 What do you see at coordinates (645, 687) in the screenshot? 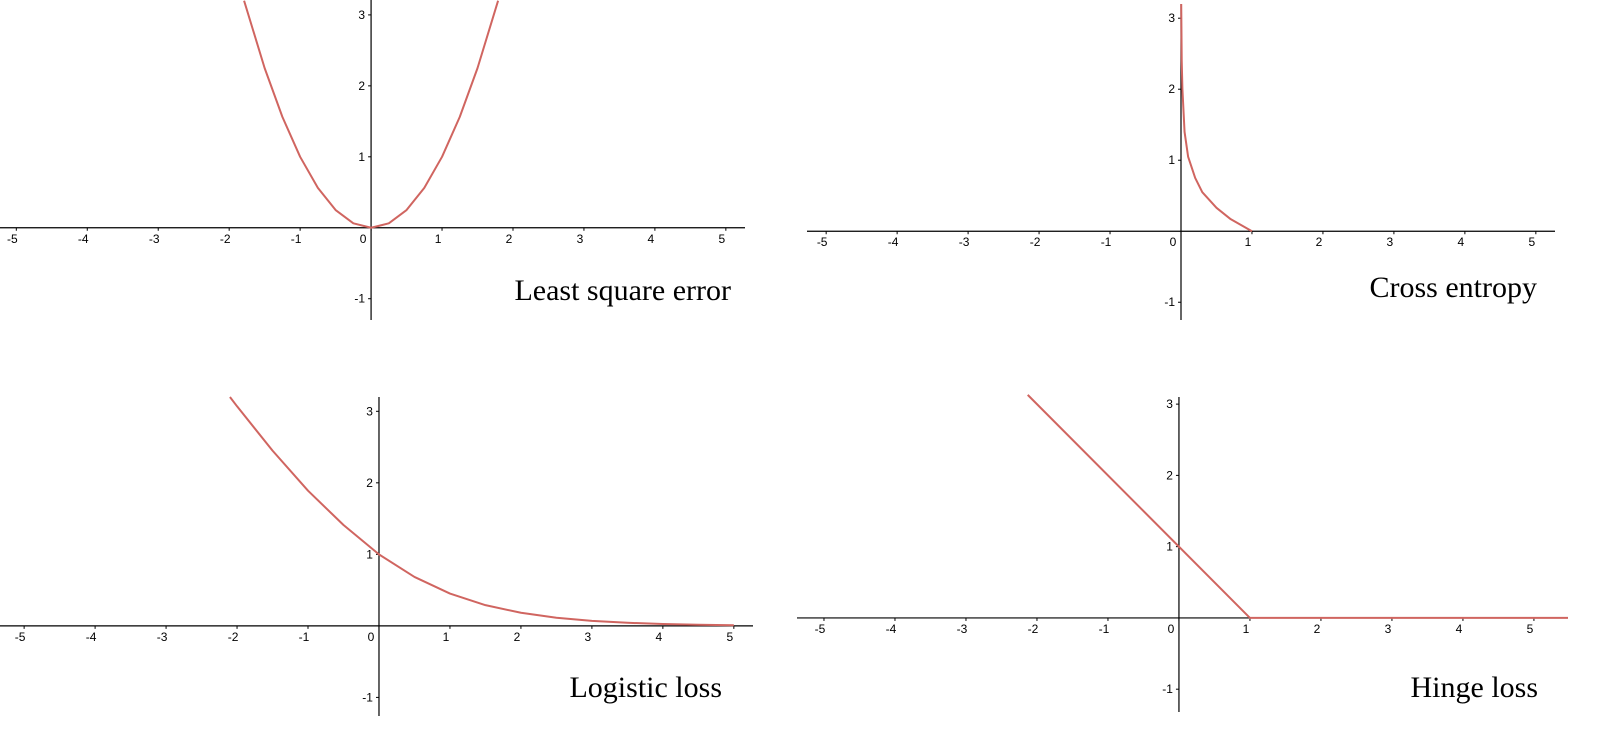
I see `chart-title: Logistic loss` at bounding box center [645, 687].